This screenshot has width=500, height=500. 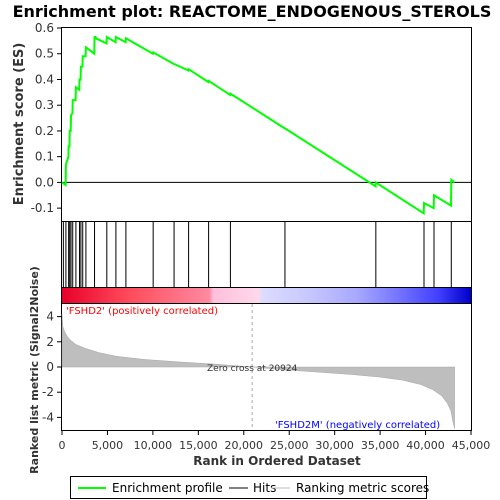 What do you see at coordinates (362, 488) in the screenshot?
I see `legend-metric-label: Ranking metric scores` at bounding box center [362, 488].